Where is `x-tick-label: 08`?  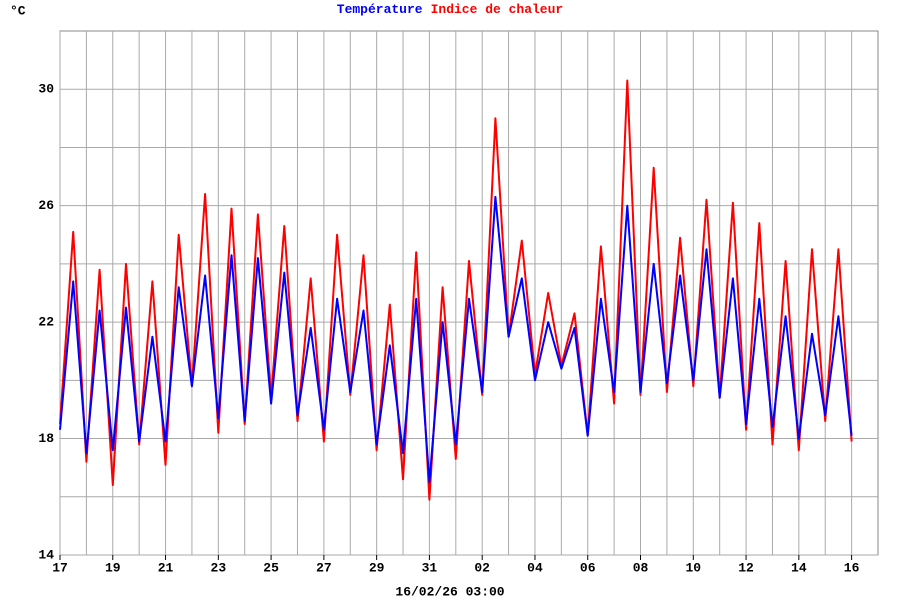 x-tick-label: 08 is located at coordinates (641, 567).